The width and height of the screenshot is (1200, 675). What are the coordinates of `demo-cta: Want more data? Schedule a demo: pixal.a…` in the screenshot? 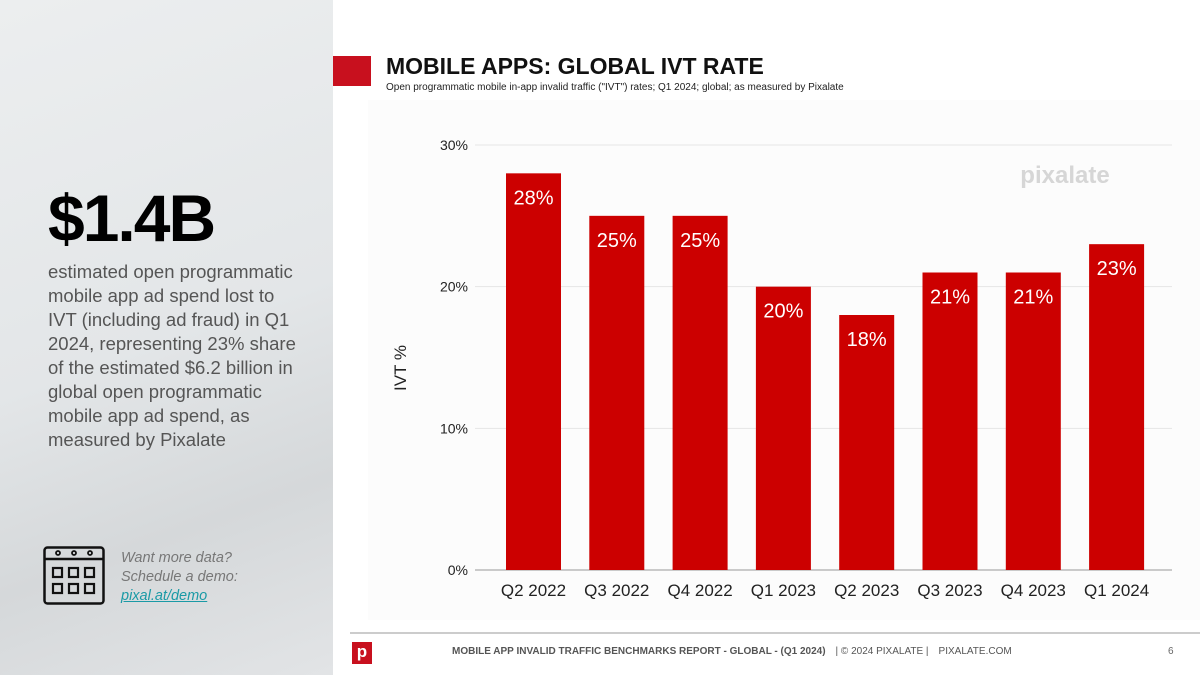 It's located at (179, 577).